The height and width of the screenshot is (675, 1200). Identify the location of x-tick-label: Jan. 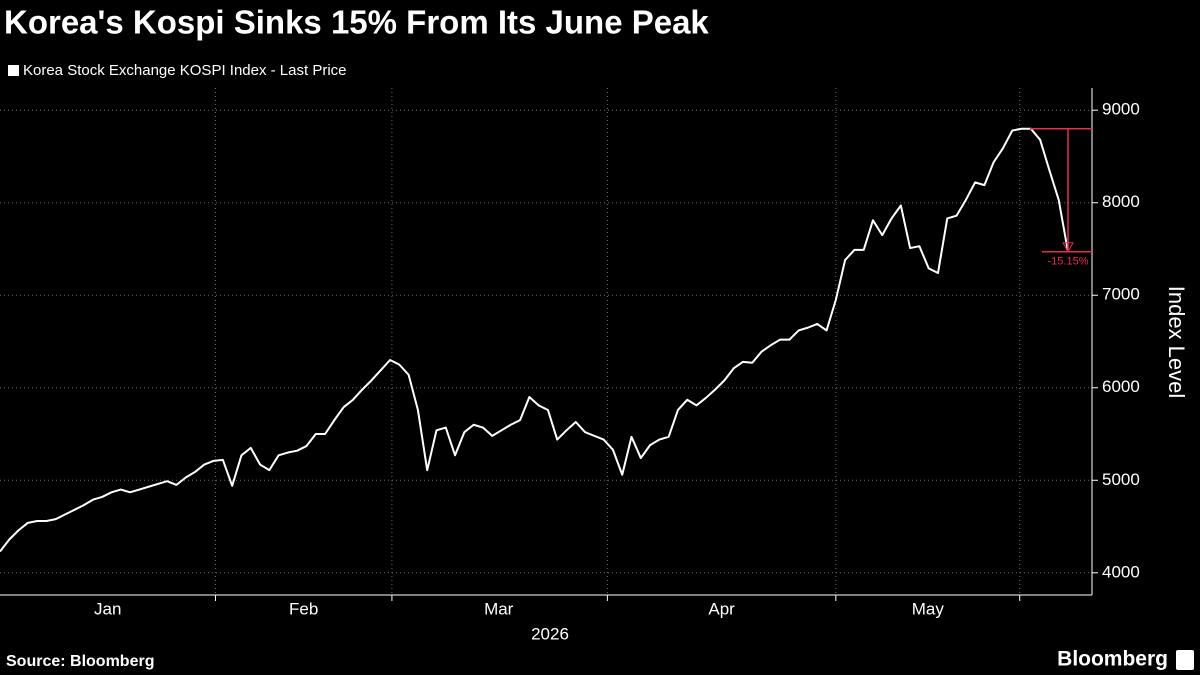
(107, 608).